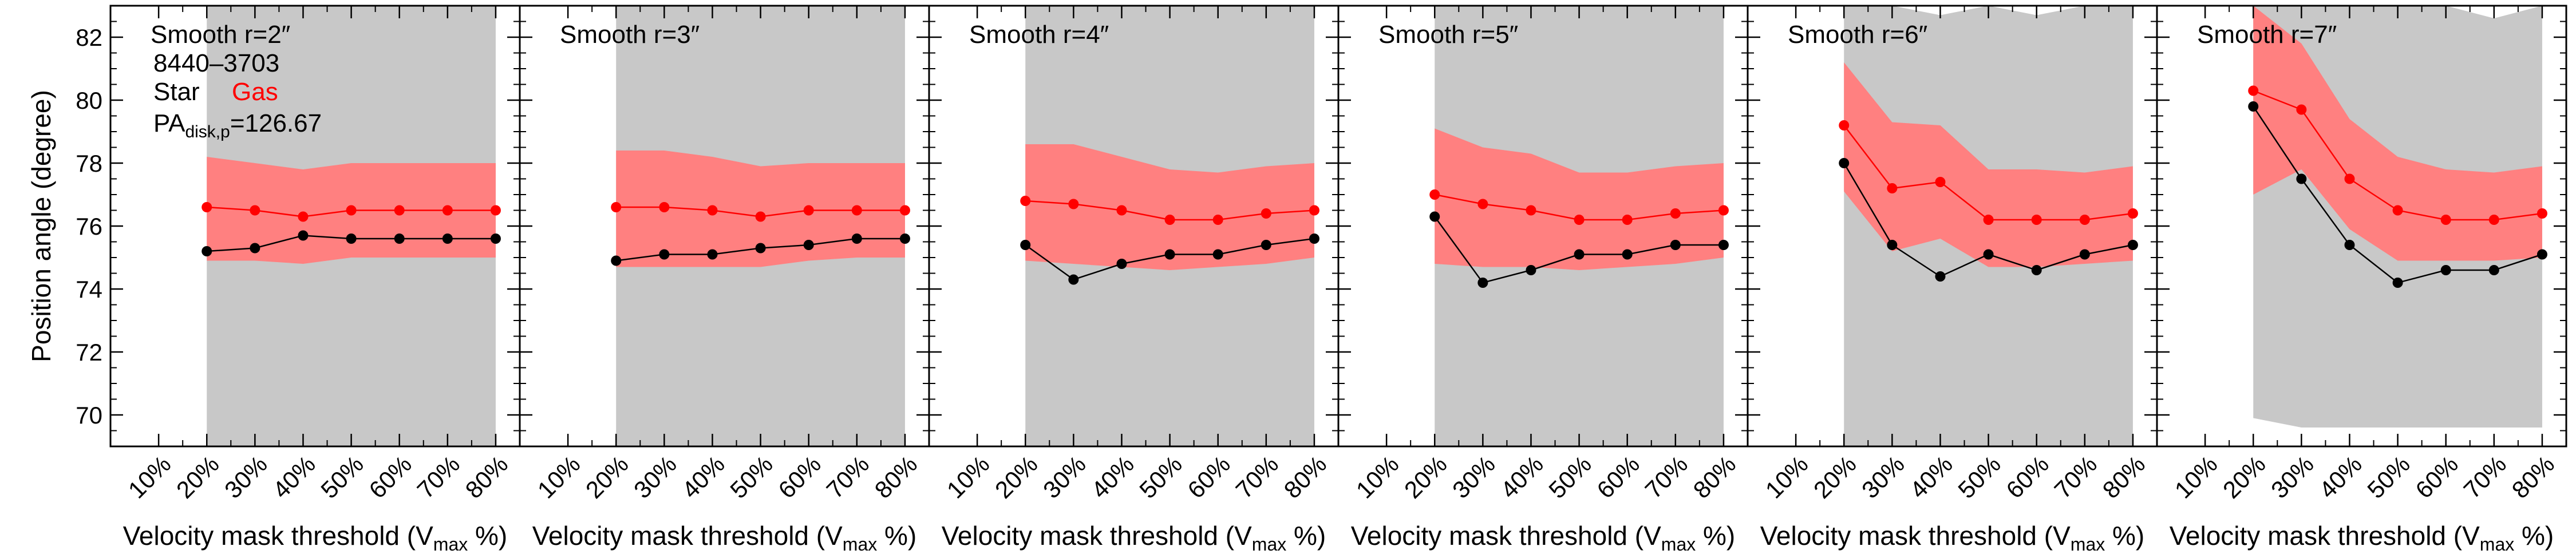 The width and height of the screenshot is (2576, 558). Describe the element at coordinates (255, 92) in the screenshot. I see `legend-gas-label: Gas` at that location.